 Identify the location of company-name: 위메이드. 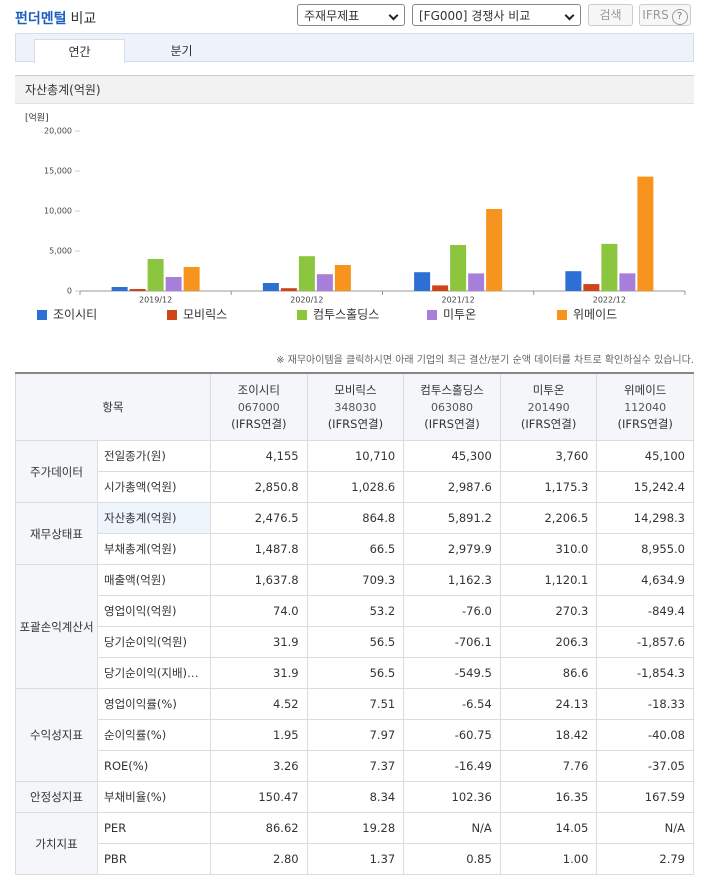
(645, 389).